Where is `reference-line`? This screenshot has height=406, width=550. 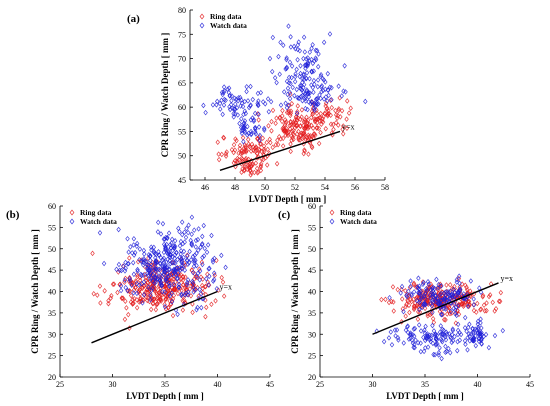
reference-line is located at coordinates (280, 150).